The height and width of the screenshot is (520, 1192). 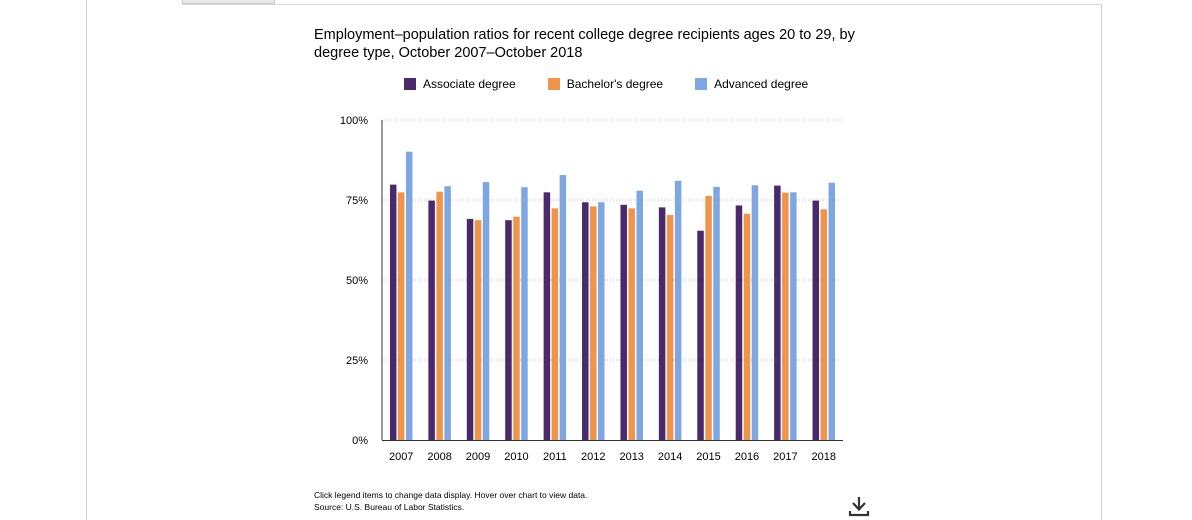 I want to click on legend-item-bachelors: Bachelor's degree, so click(x=605, y=84).